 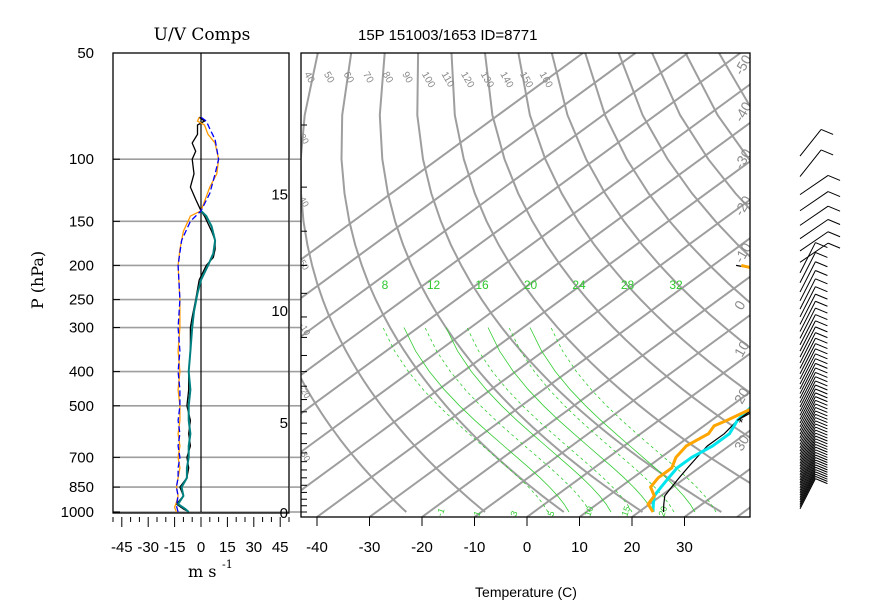 What do you see at coordinates (742, 396) in the screenshot?
I see `isotherm-label: 20` at bounding box center [742, 396].